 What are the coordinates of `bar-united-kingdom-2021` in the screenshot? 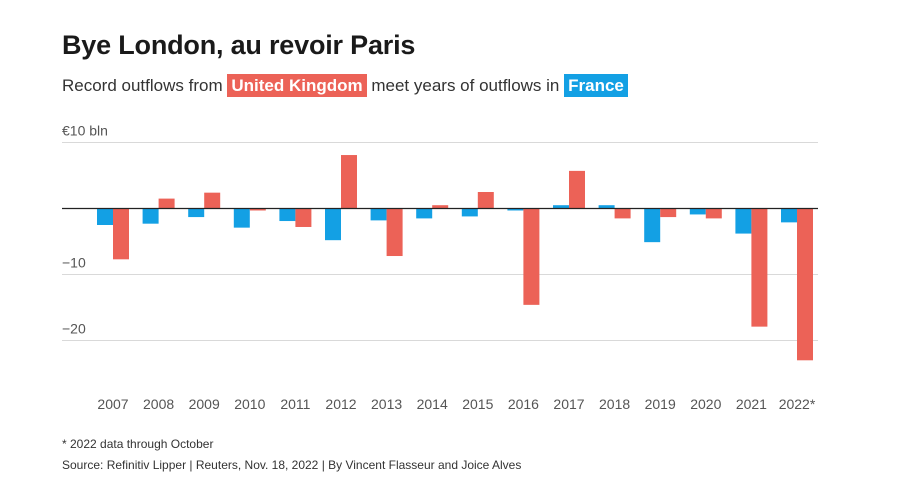 It's located at (759, 267).